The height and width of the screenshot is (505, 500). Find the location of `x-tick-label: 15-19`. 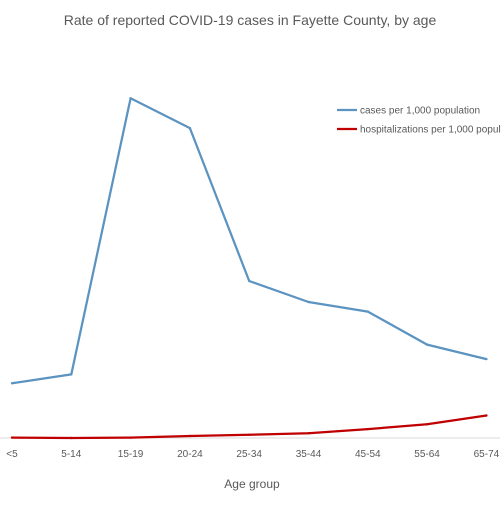

x-tick-label: 15-19 is located at coordinates (131, 454).